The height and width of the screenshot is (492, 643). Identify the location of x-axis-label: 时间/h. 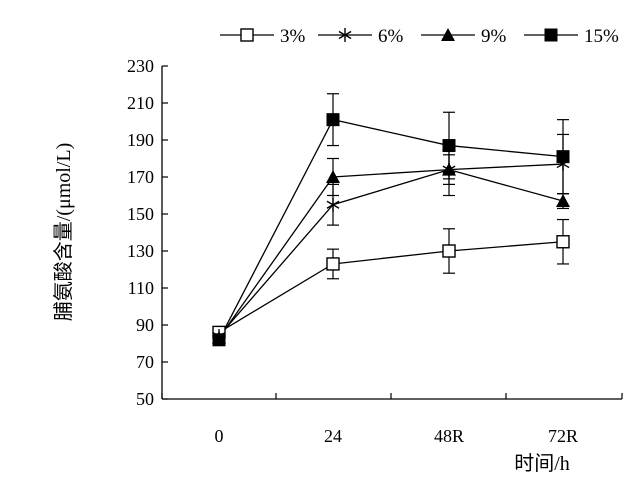
(542, 463).